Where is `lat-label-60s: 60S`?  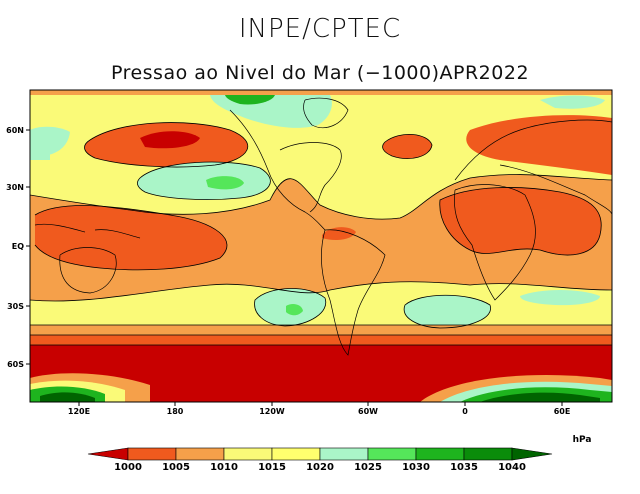 lat-label-60s: 60S is located at coordinates (15, 364).